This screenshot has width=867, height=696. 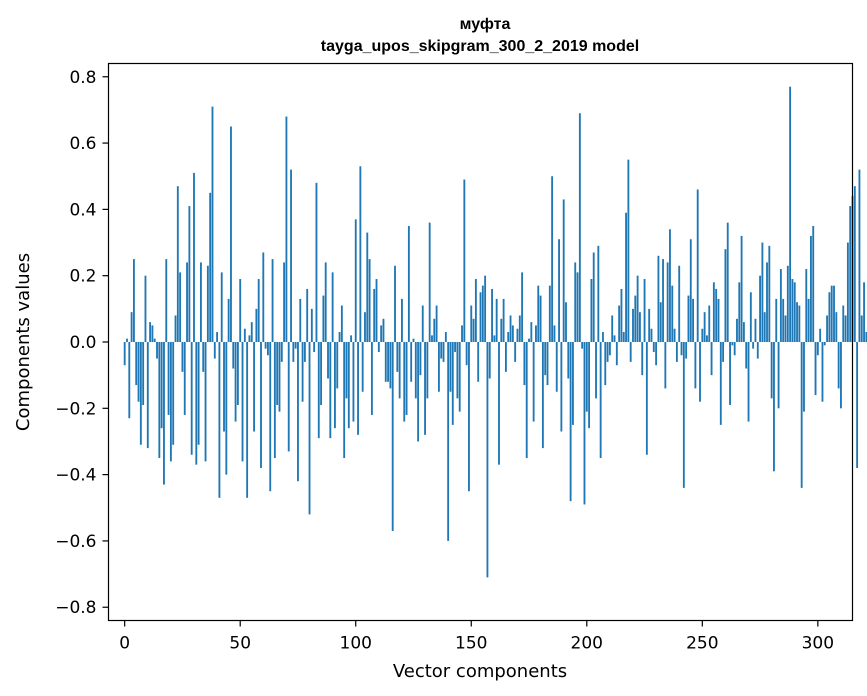 I want to click on x-tick-label: 250, so click(x=702, y=644).